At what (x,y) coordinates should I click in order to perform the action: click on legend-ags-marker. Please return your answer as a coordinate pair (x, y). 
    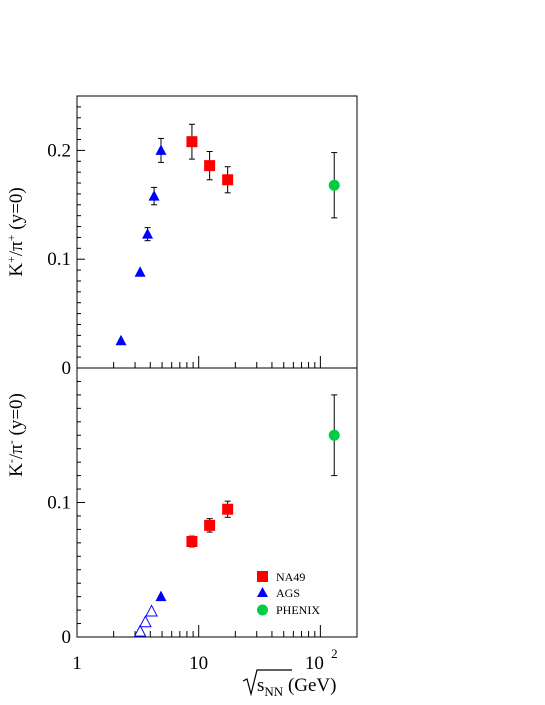
    Looking at the image, I should click on (262, 592).